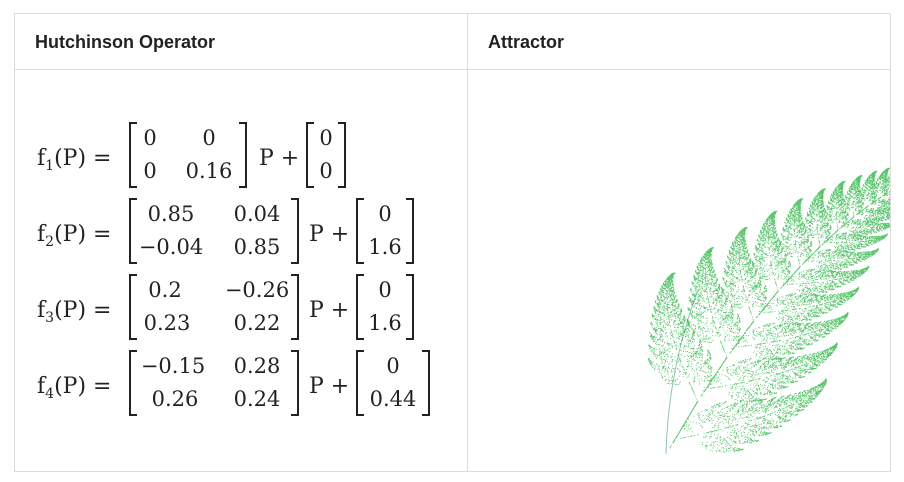  Describe the element at coordinates (167, 323) in the screenshot. I see `matrix-cell: 0.23` at that location.